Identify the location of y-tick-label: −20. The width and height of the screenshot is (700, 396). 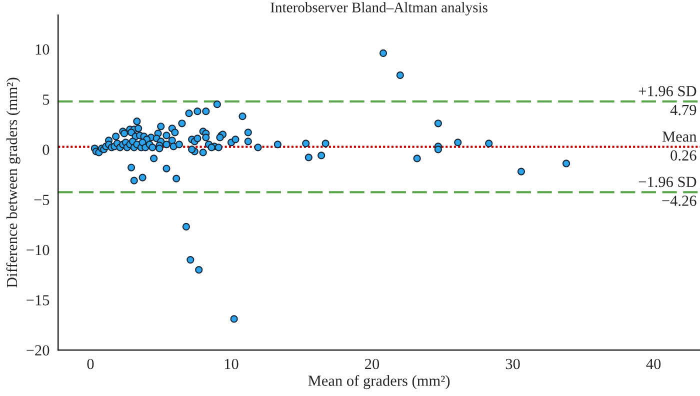
(38, 350).